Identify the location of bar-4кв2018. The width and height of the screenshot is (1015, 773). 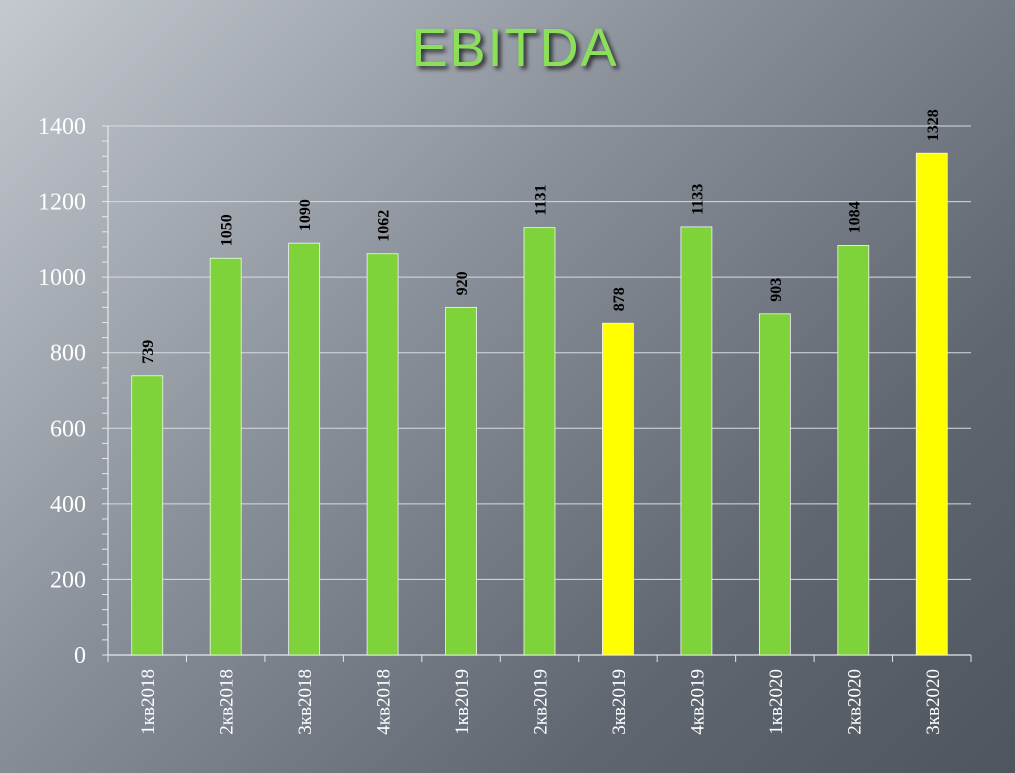
(382, 454).